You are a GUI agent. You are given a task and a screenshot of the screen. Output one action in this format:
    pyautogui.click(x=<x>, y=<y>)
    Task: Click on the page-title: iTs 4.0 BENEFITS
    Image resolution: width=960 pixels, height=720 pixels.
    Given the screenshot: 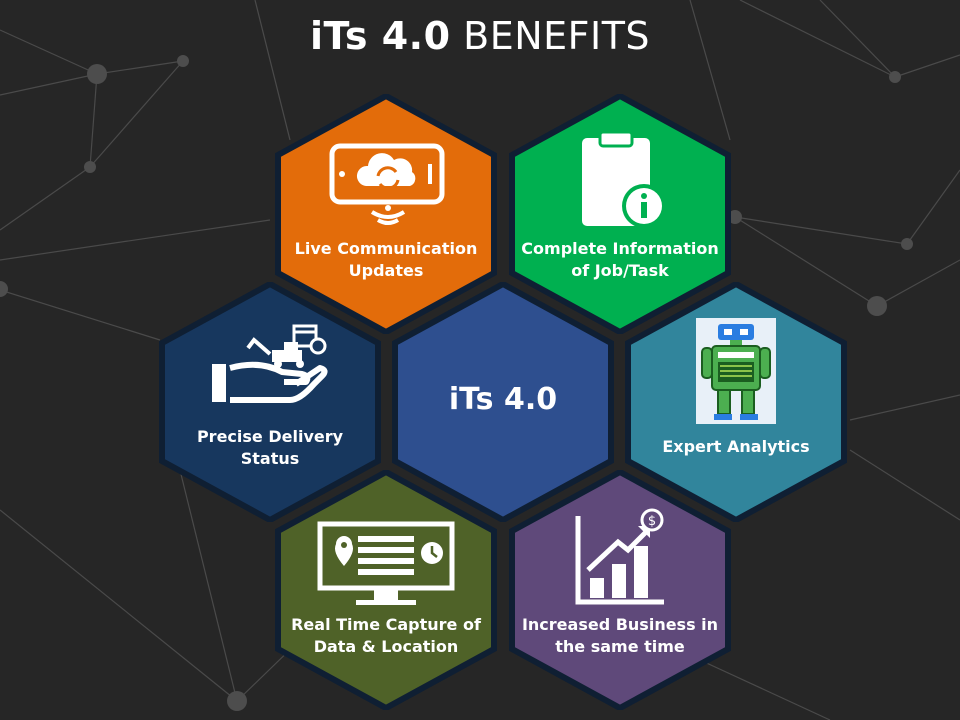 What is the action you would take?
    pyautogui.click(x=480, y=36)
    